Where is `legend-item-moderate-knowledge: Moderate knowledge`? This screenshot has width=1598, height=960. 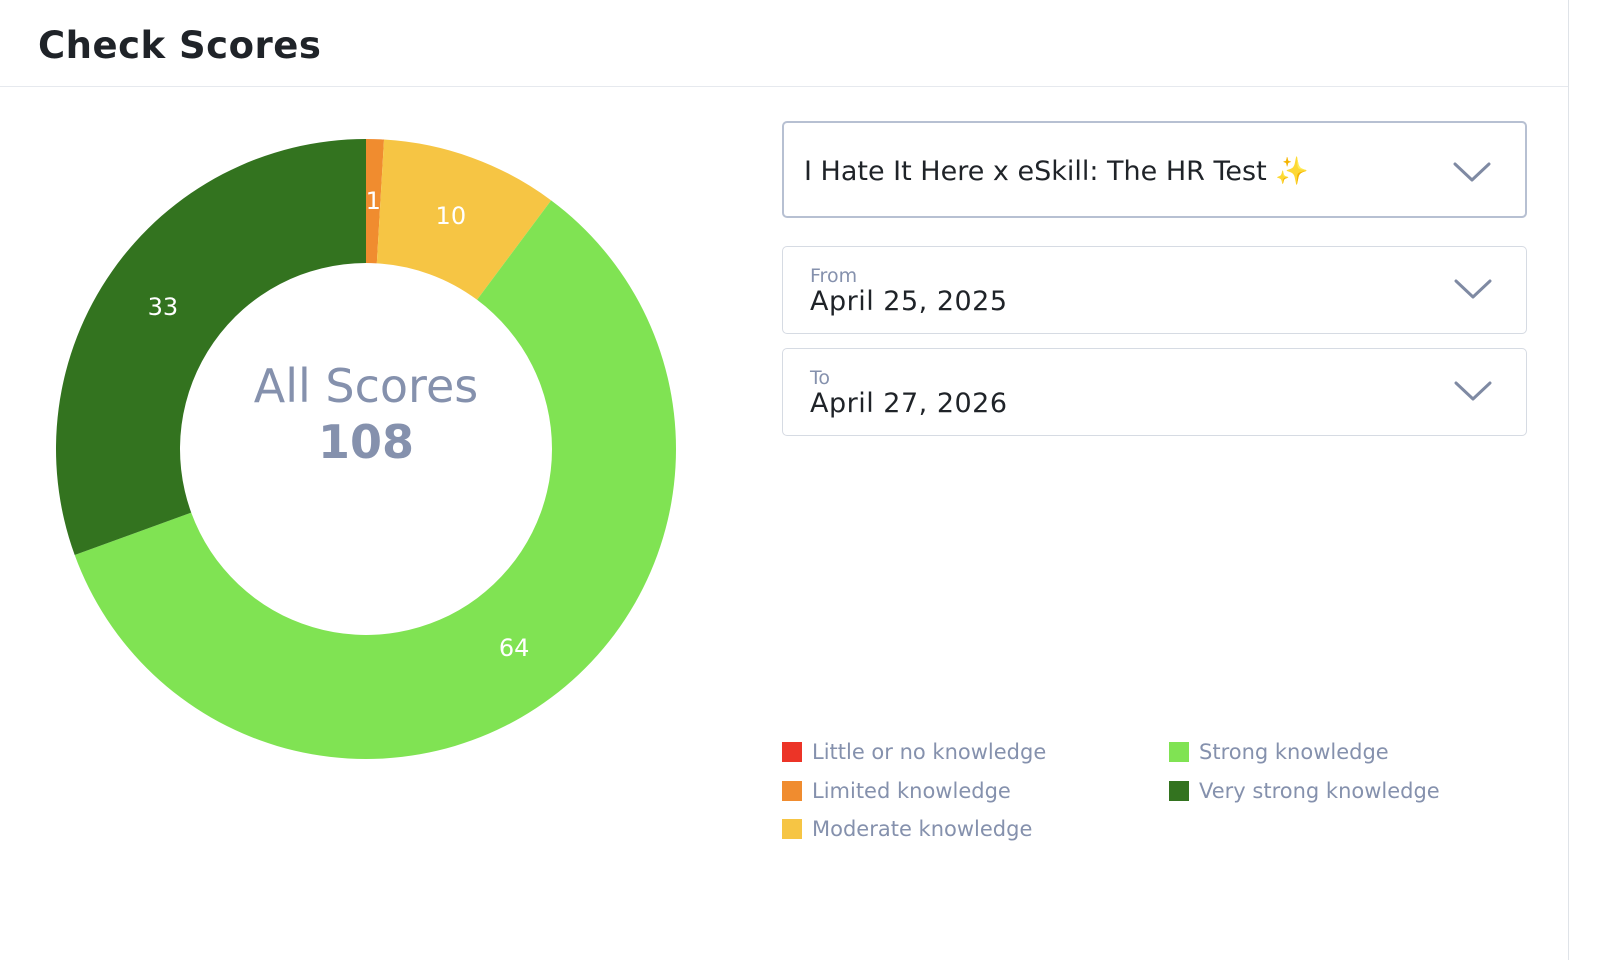
legend-item-moderate-knowledge: Moderate knowledge is located at coordinates (907, 829).